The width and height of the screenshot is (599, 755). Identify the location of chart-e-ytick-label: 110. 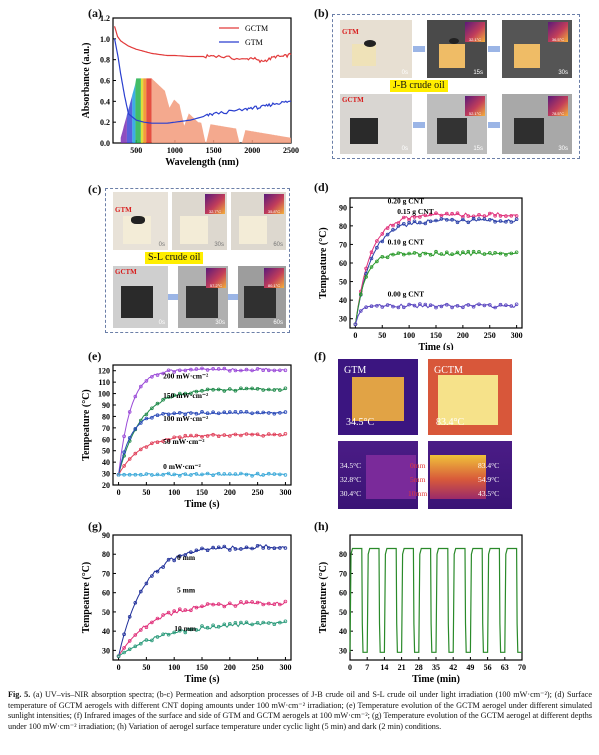
(104, 382).